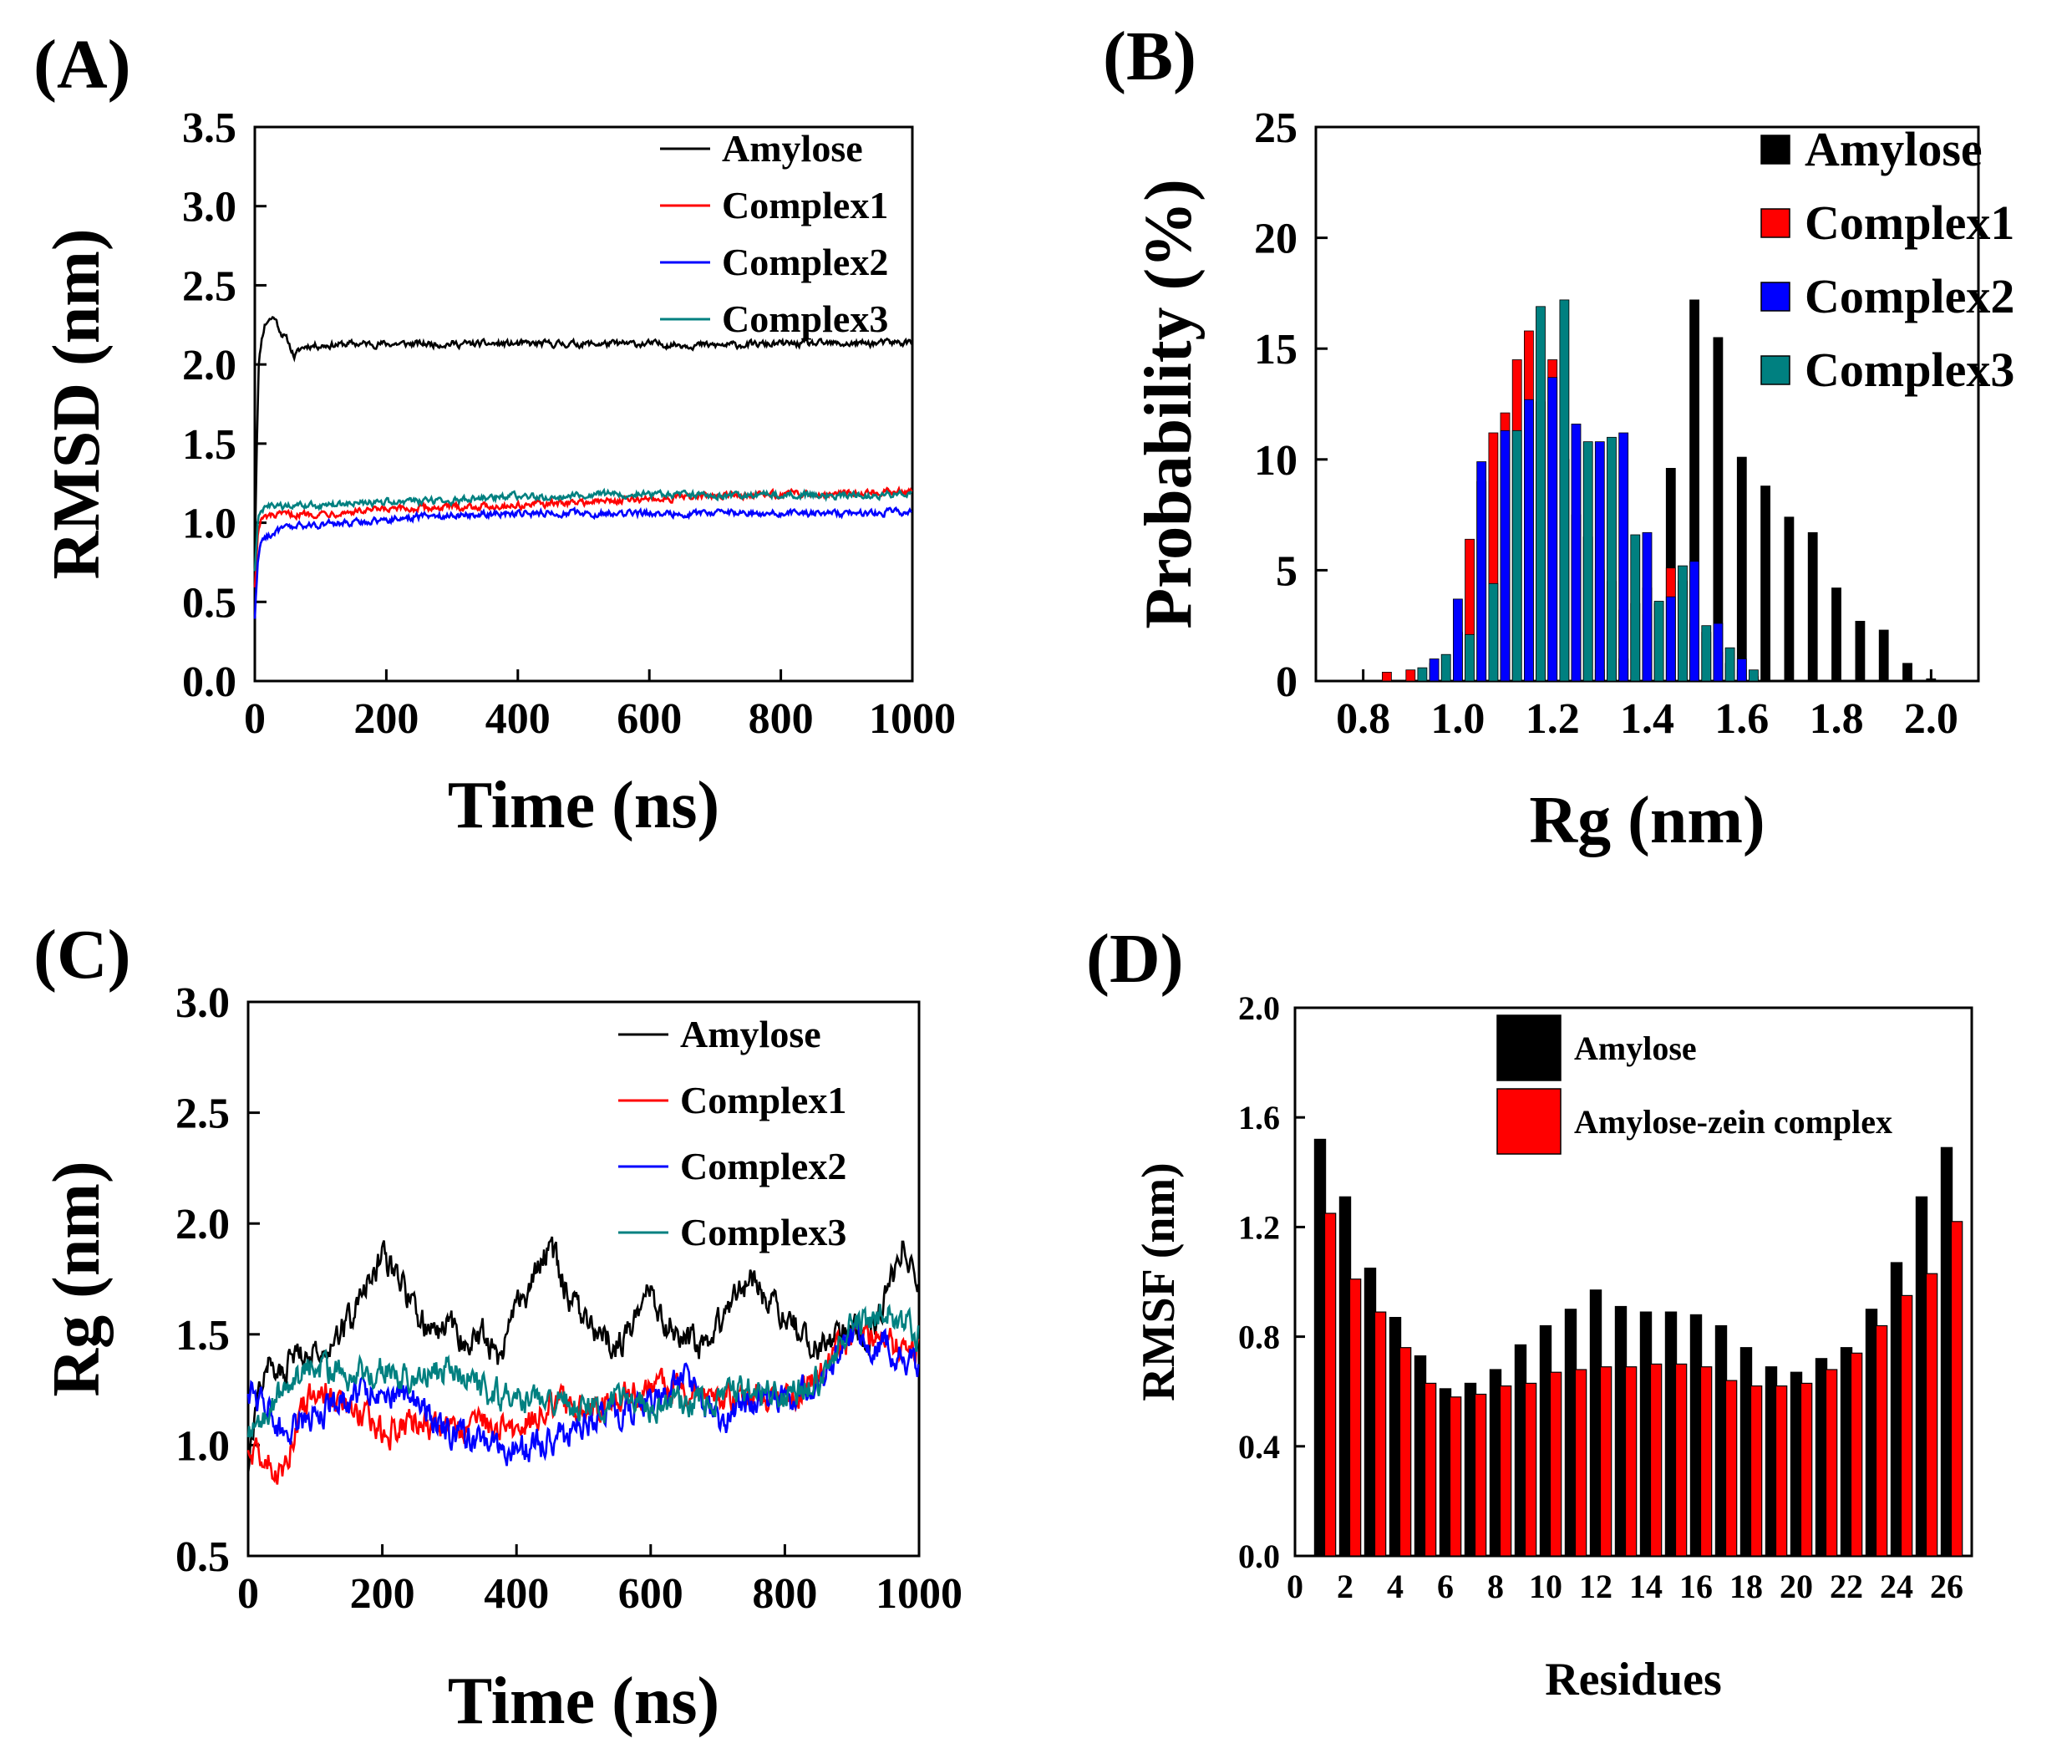 The width and height of the screenshot is (2072, 1764). Describe the element at coordinates (1159, 1281) in the screenshot. I see `y-axis-title-d: RMSF (nm)` at that location.